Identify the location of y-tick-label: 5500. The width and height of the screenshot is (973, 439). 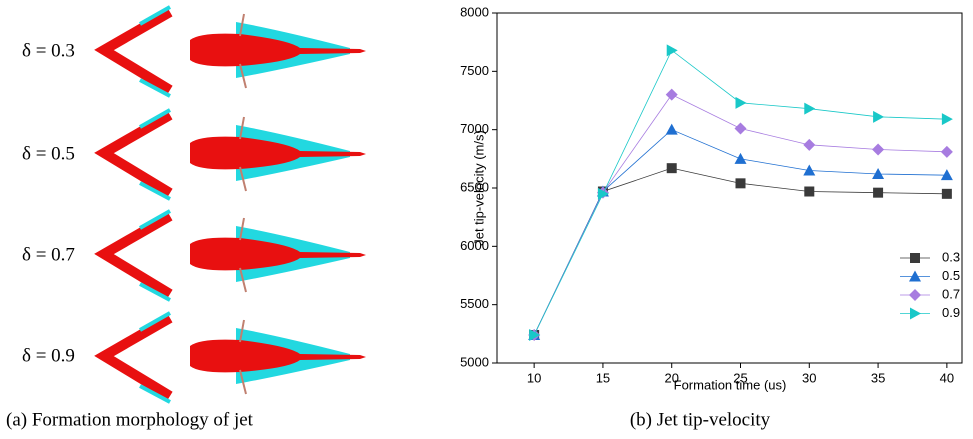
(474, 303).